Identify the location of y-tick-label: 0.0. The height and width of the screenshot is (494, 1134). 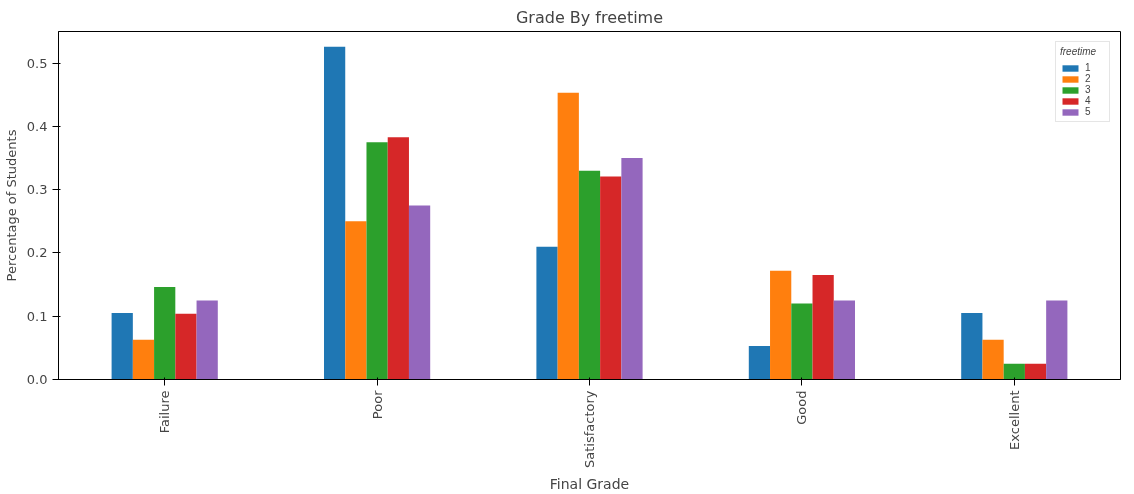
(37, 379).